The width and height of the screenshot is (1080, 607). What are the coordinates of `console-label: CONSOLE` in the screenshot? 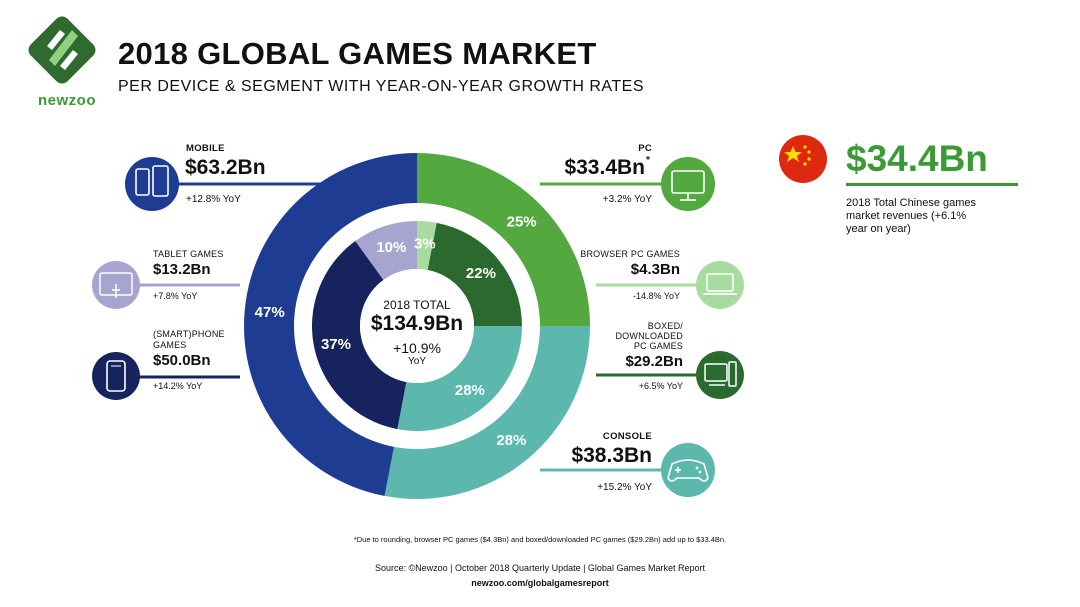 It's located at (627, 436).